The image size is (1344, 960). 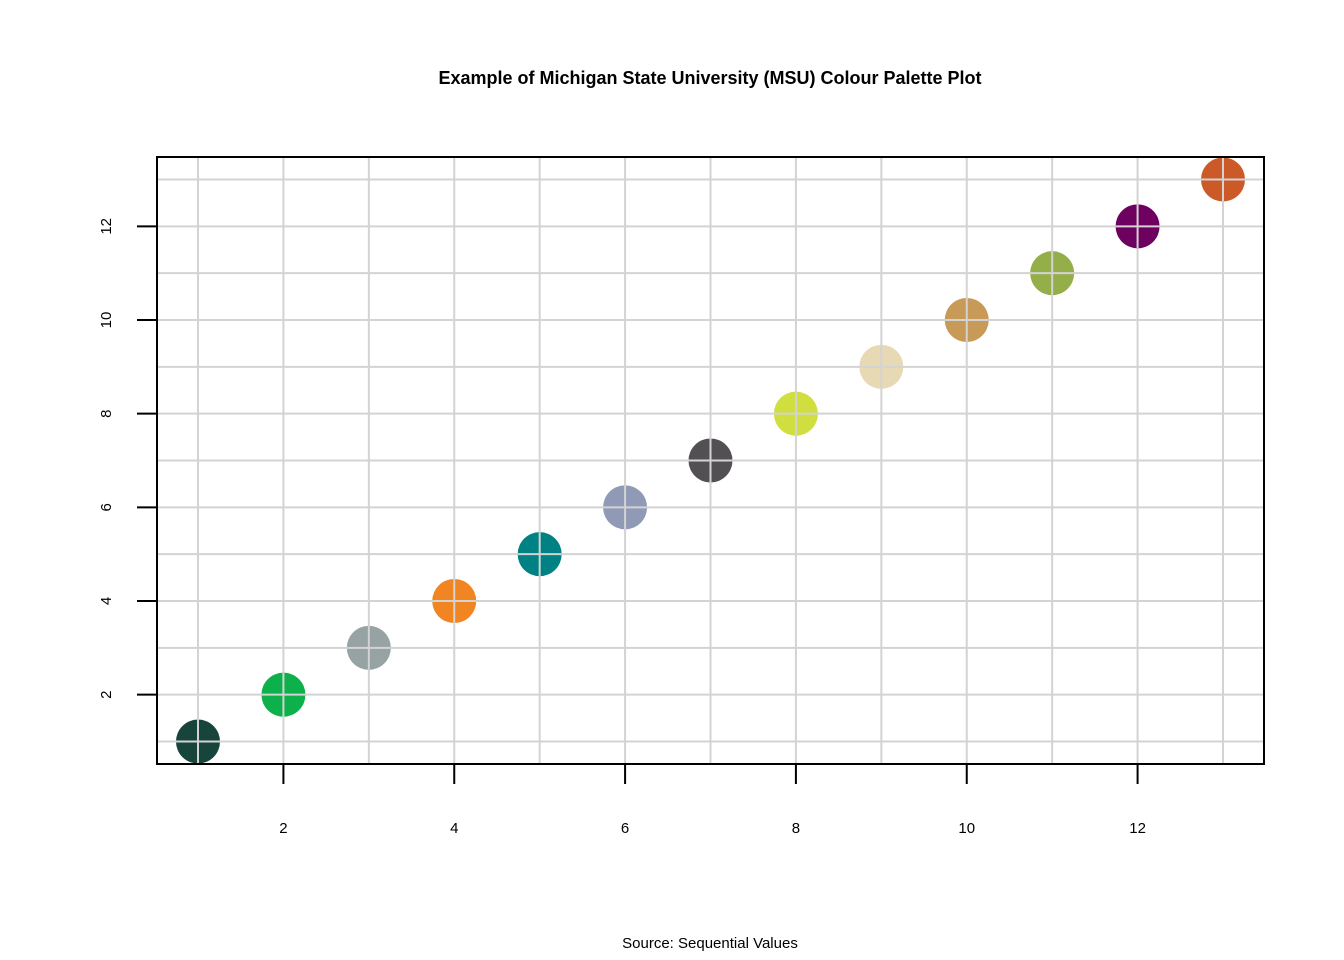 I want to click on x-tick-label: 10, so click(x=966, y=828).